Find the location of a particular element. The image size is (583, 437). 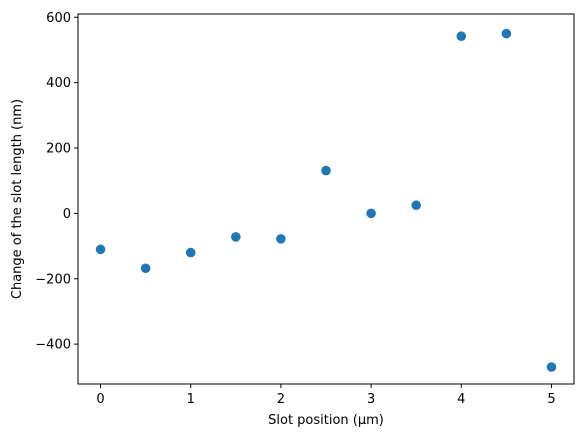

y-tick-label: 600 is located at coordinates (58, 18).